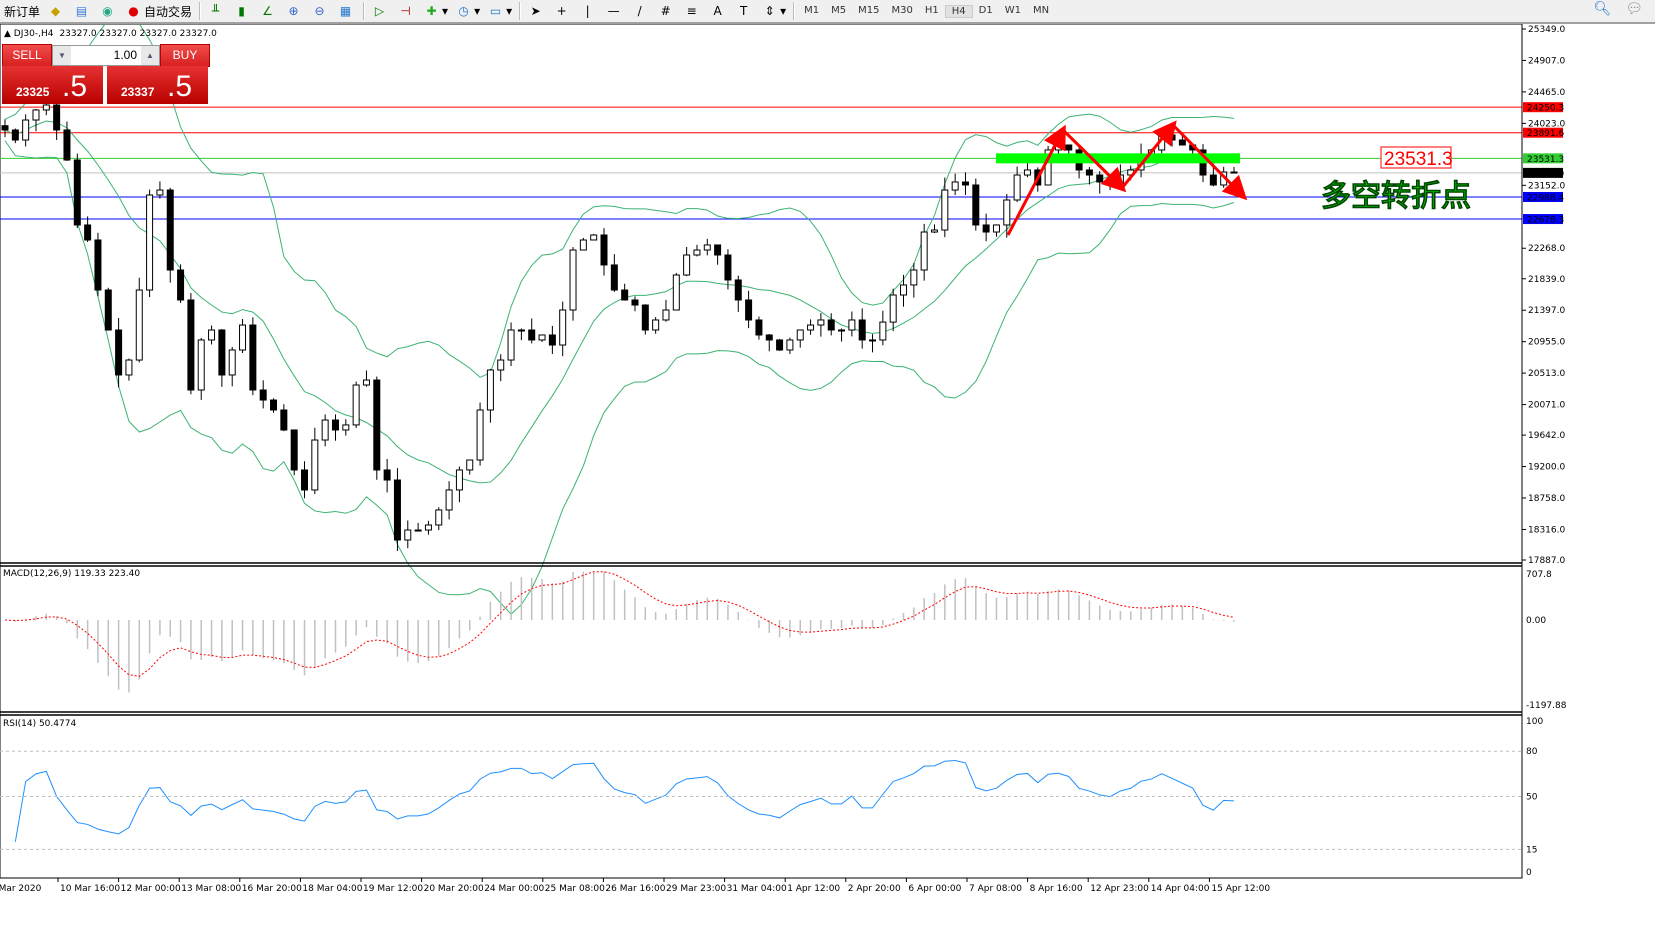 The height and width of the screenshot is (944, 1655). Describe the element at coordinates (106, 74) in the screenshot. I see `one-click-trading-panel: SELL ▼ 1.00 ▲ BUY 23325 .5 23337 .5` at that location.